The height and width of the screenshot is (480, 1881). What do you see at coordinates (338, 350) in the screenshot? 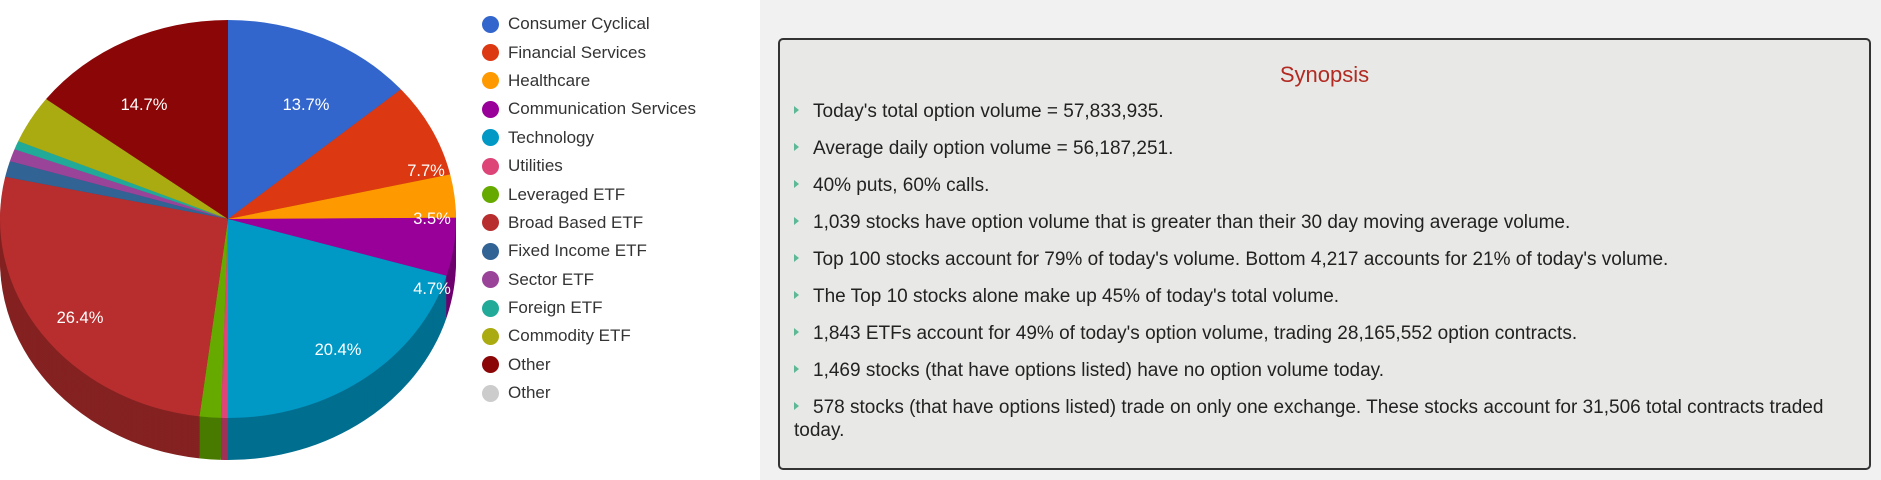
I see `pie-data-label: 20.4%` at bounding box center [338, 350].